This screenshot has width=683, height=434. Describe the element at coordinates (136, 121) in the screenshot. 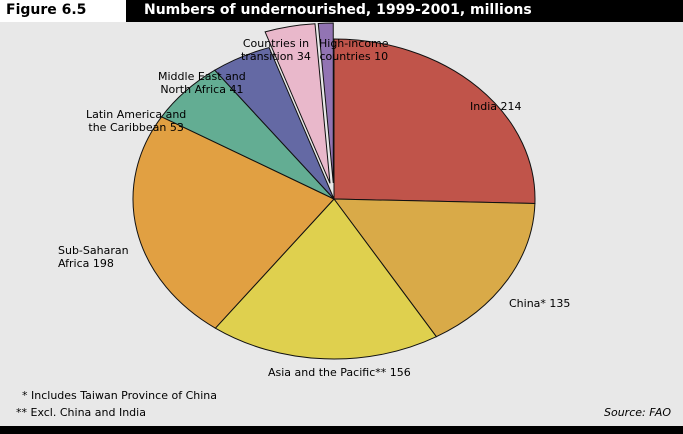

I see `slice-label-latin-america-and-the-caribbean: Latin America and the Caribbean 53` at that location.